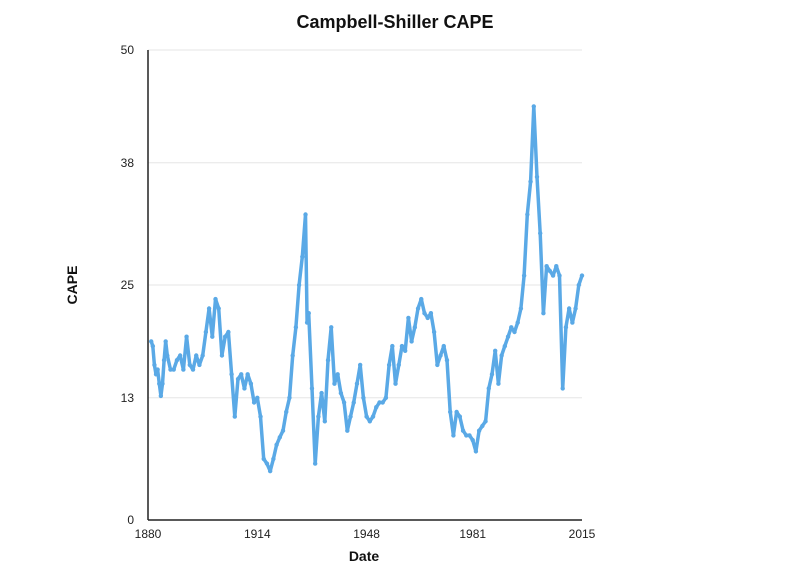 The height and width of the screenshot is (577, 790). What do you see at coordinates (130, 520) in the screenshot?
I see `y-tick-label: 0` at bounding box center [130, 520].